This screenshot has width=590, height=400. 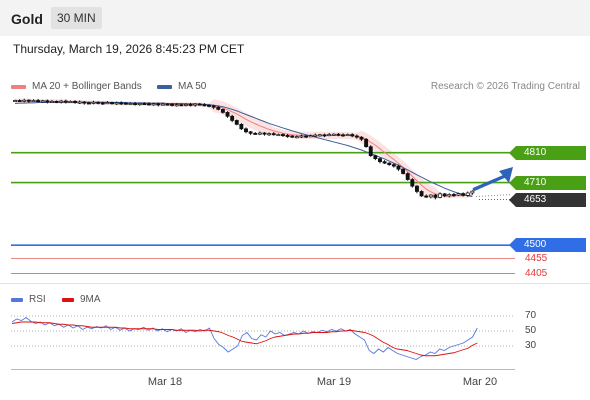 I want to click on legend-9ma: 9MA, so click(x=81, y=299).